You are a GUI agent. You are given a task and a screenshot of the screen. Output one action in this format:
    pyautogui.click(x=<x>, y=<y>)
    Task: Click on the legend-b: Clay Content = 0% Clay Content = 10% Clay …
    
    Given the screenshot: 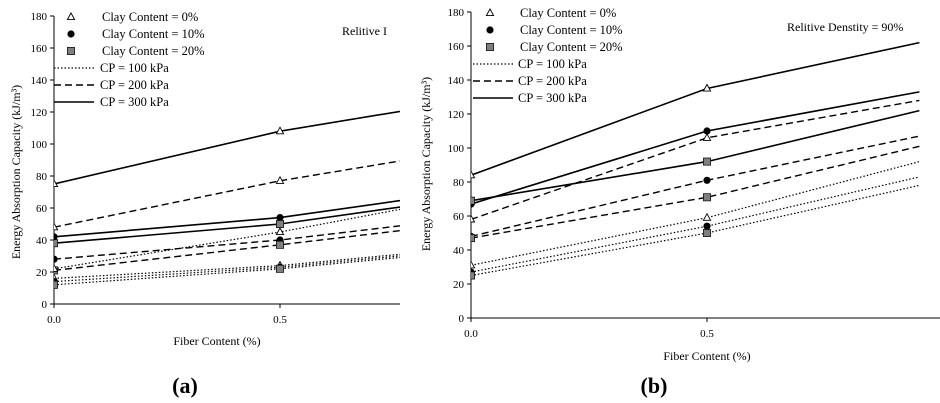 What is the action you would take?
    pyautogui.click(x=548, y=55)
    